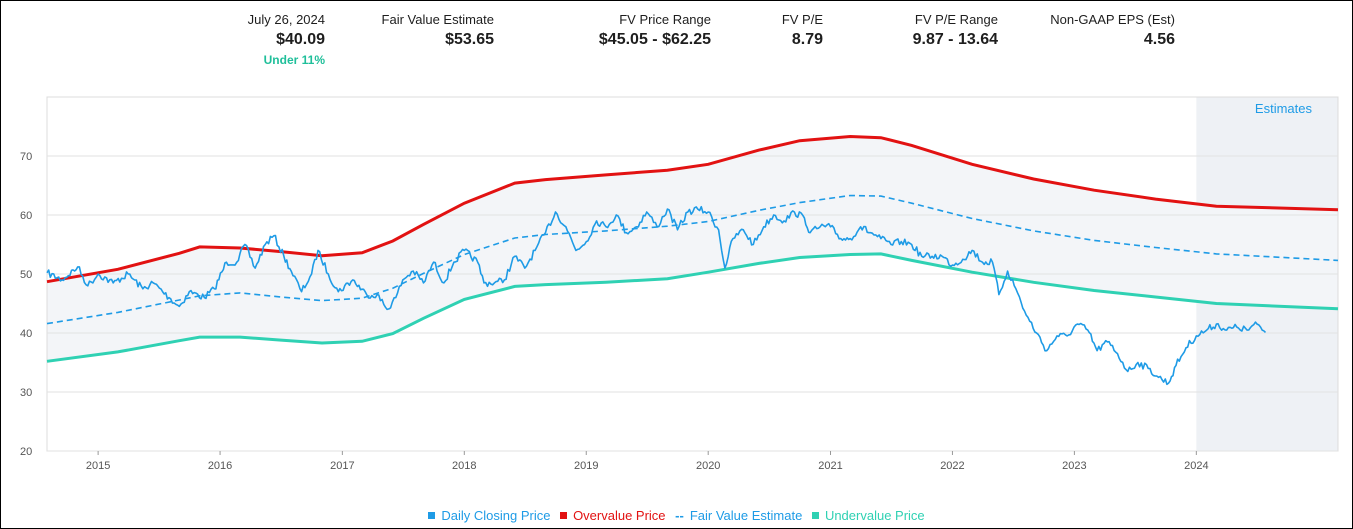 The height and width of the screenshot is (529, 1353). I want to click on fair-value-value: $53.65, so click(469, 39).